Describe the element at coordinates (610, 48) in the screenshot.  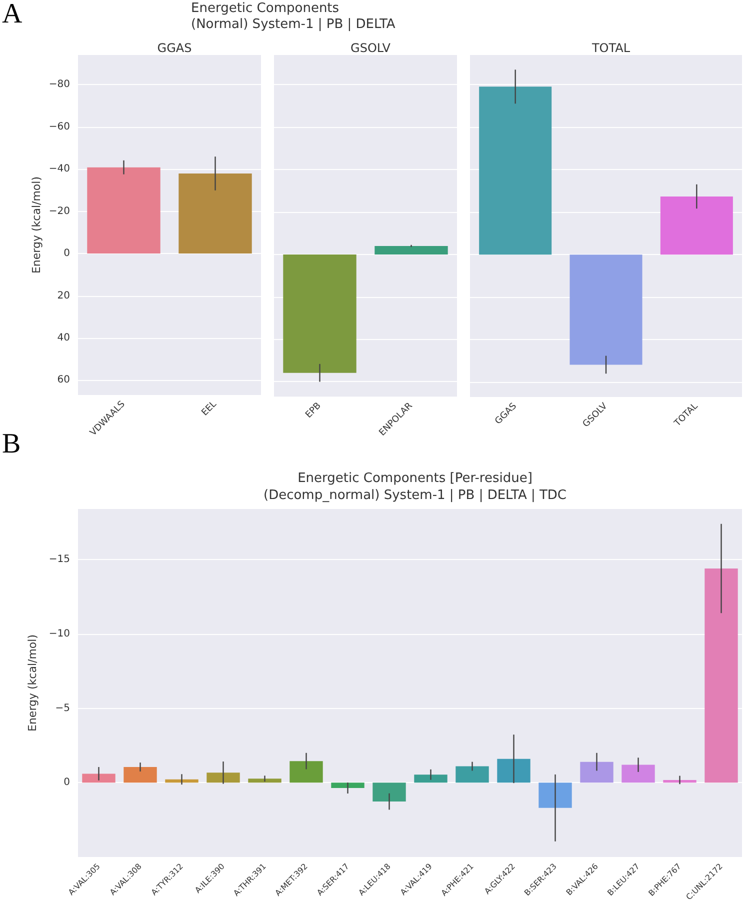
I see `chart-title: TOTAL` at that location.